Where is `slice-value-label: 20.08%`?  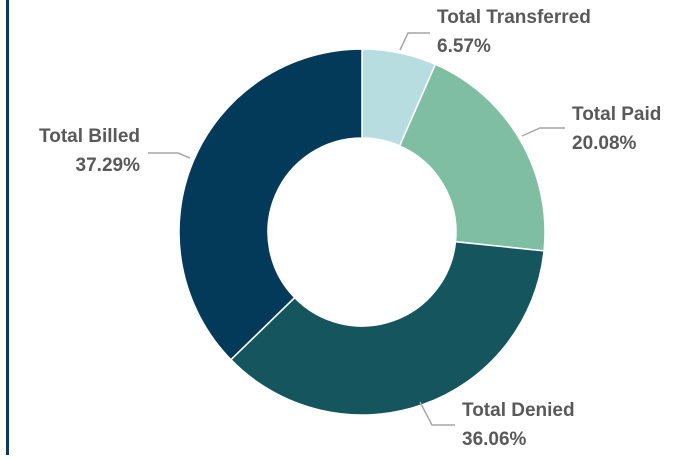 slice-value-label: 20.08% is located at coordinates (604, 143).